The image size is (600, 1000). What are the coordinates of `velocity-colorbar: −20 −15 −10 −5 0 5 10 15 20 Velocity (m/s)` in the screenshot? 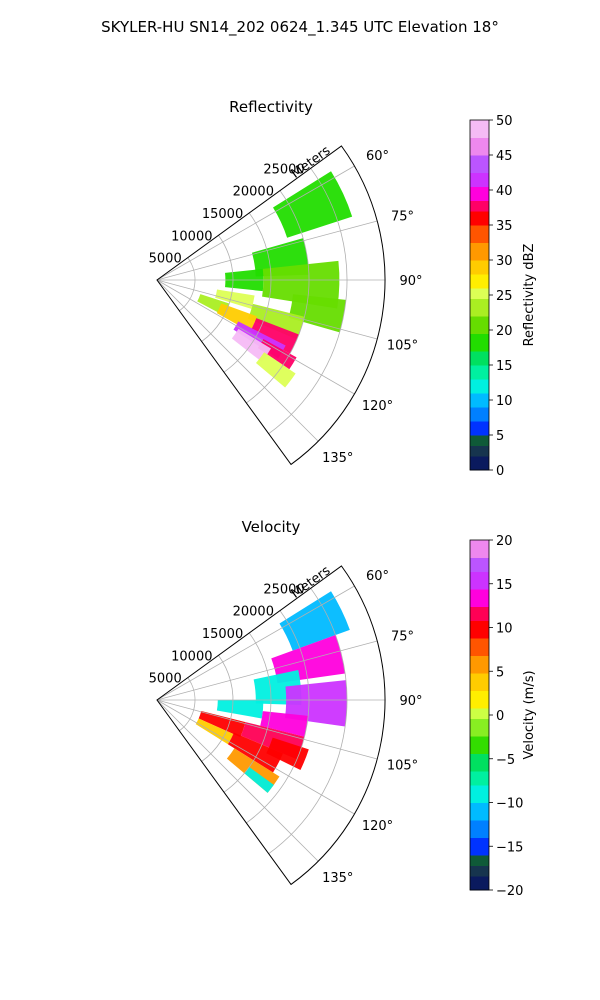 It's located at (503, 716).